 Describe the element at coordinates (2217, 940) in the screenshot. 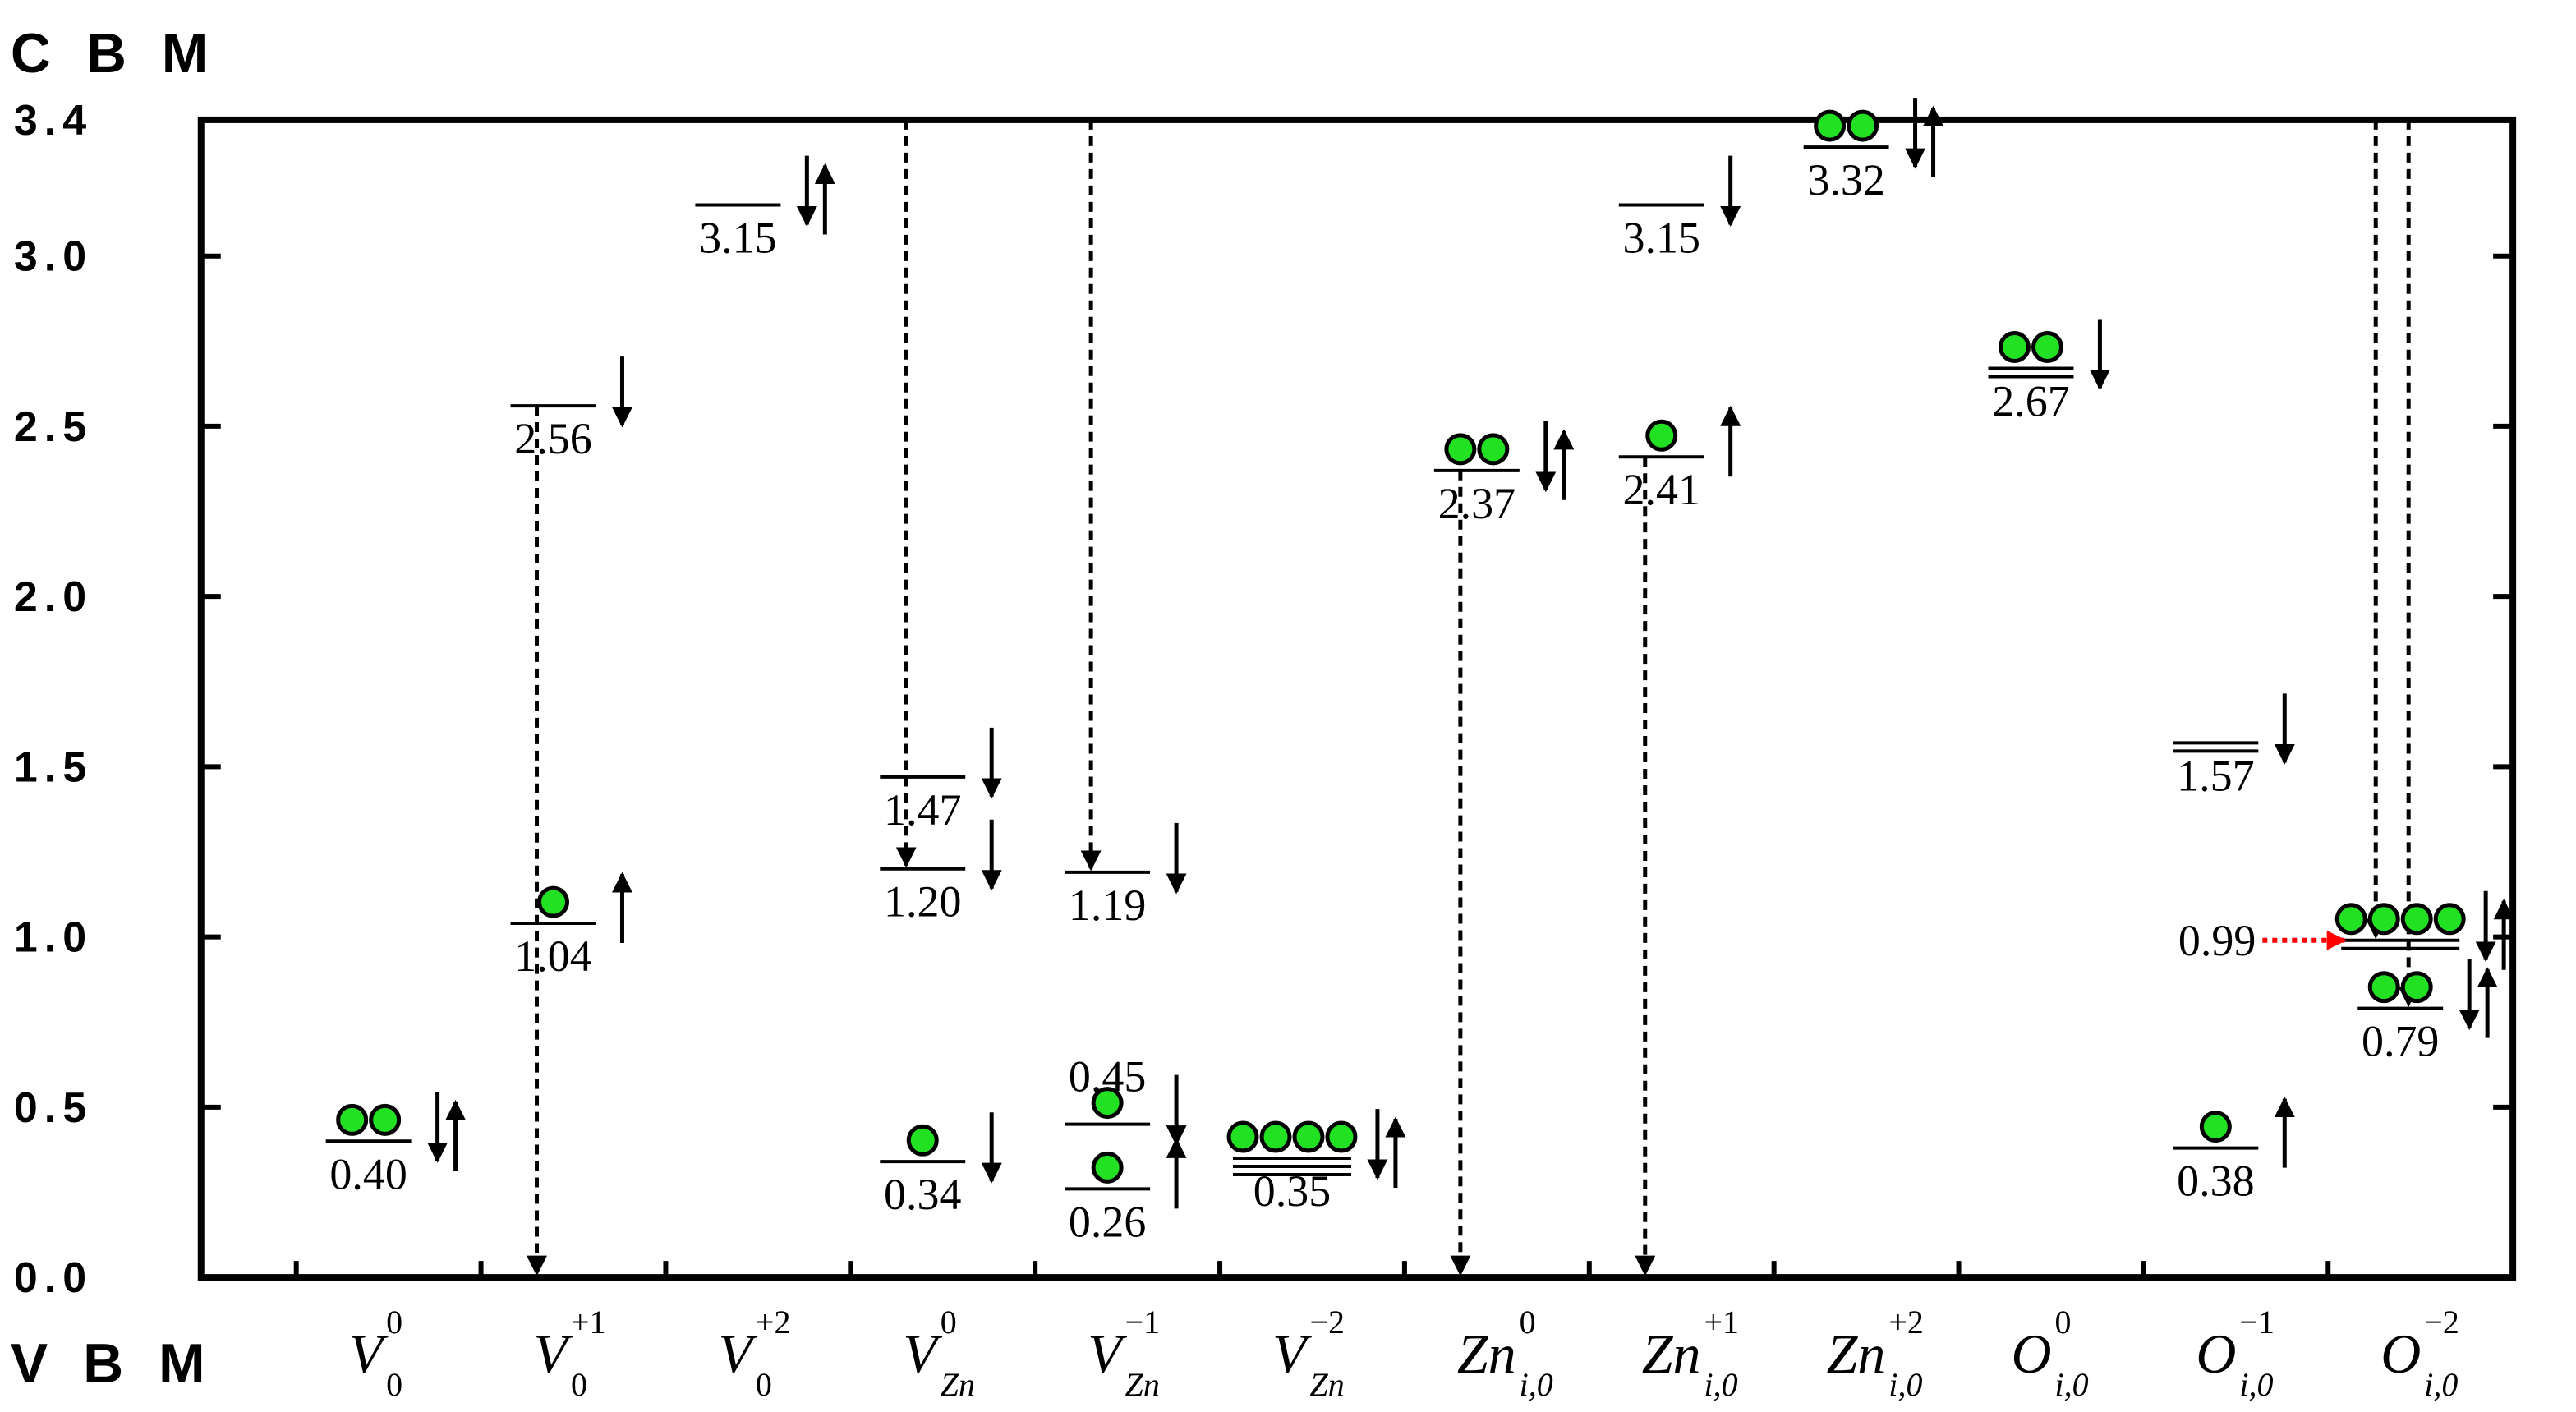

I see `level-label: 0.99` at that location.